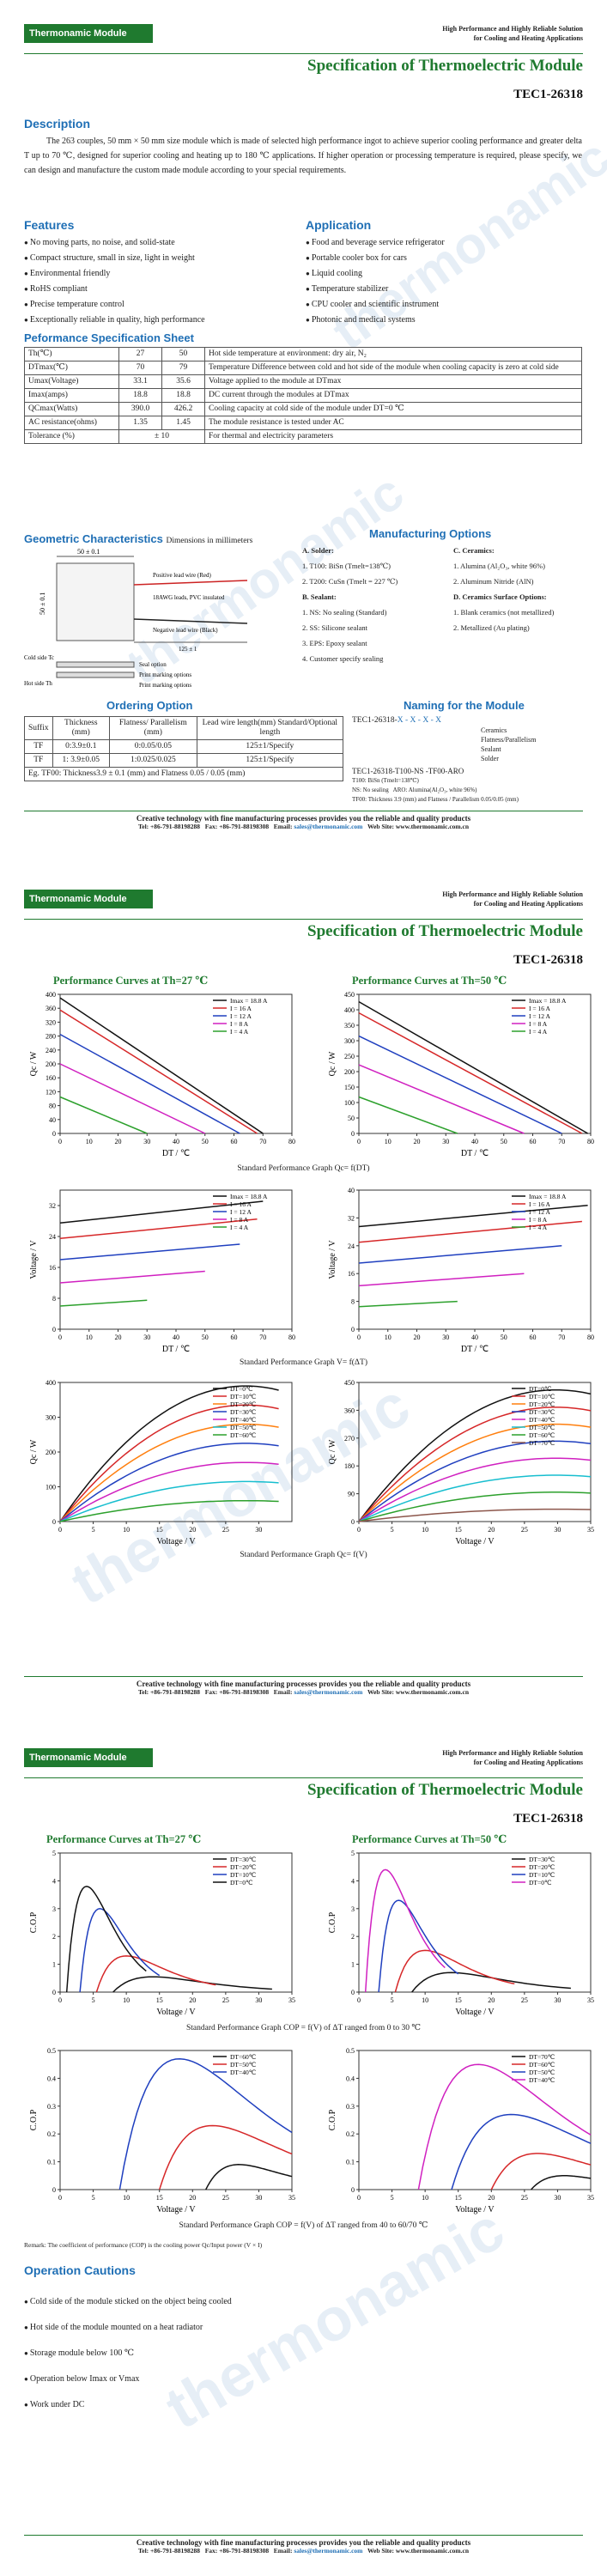  Describe the element at coordinates (349, 1466) in the screenshot. I see `y-tick-label: 180` at that location.